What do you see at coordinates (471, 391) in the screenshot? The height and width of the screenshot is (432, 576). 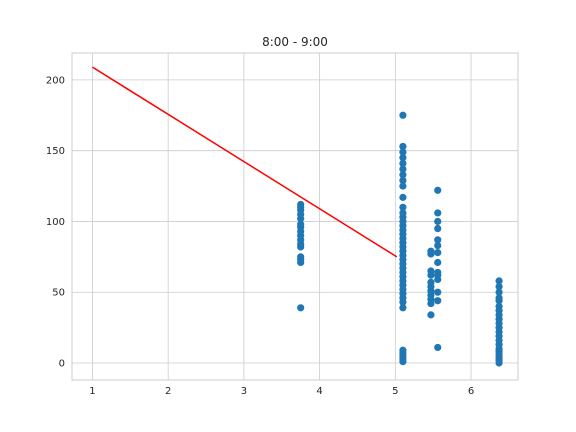 I see `x-tick-label: 6` at bounding box center [471, 391].